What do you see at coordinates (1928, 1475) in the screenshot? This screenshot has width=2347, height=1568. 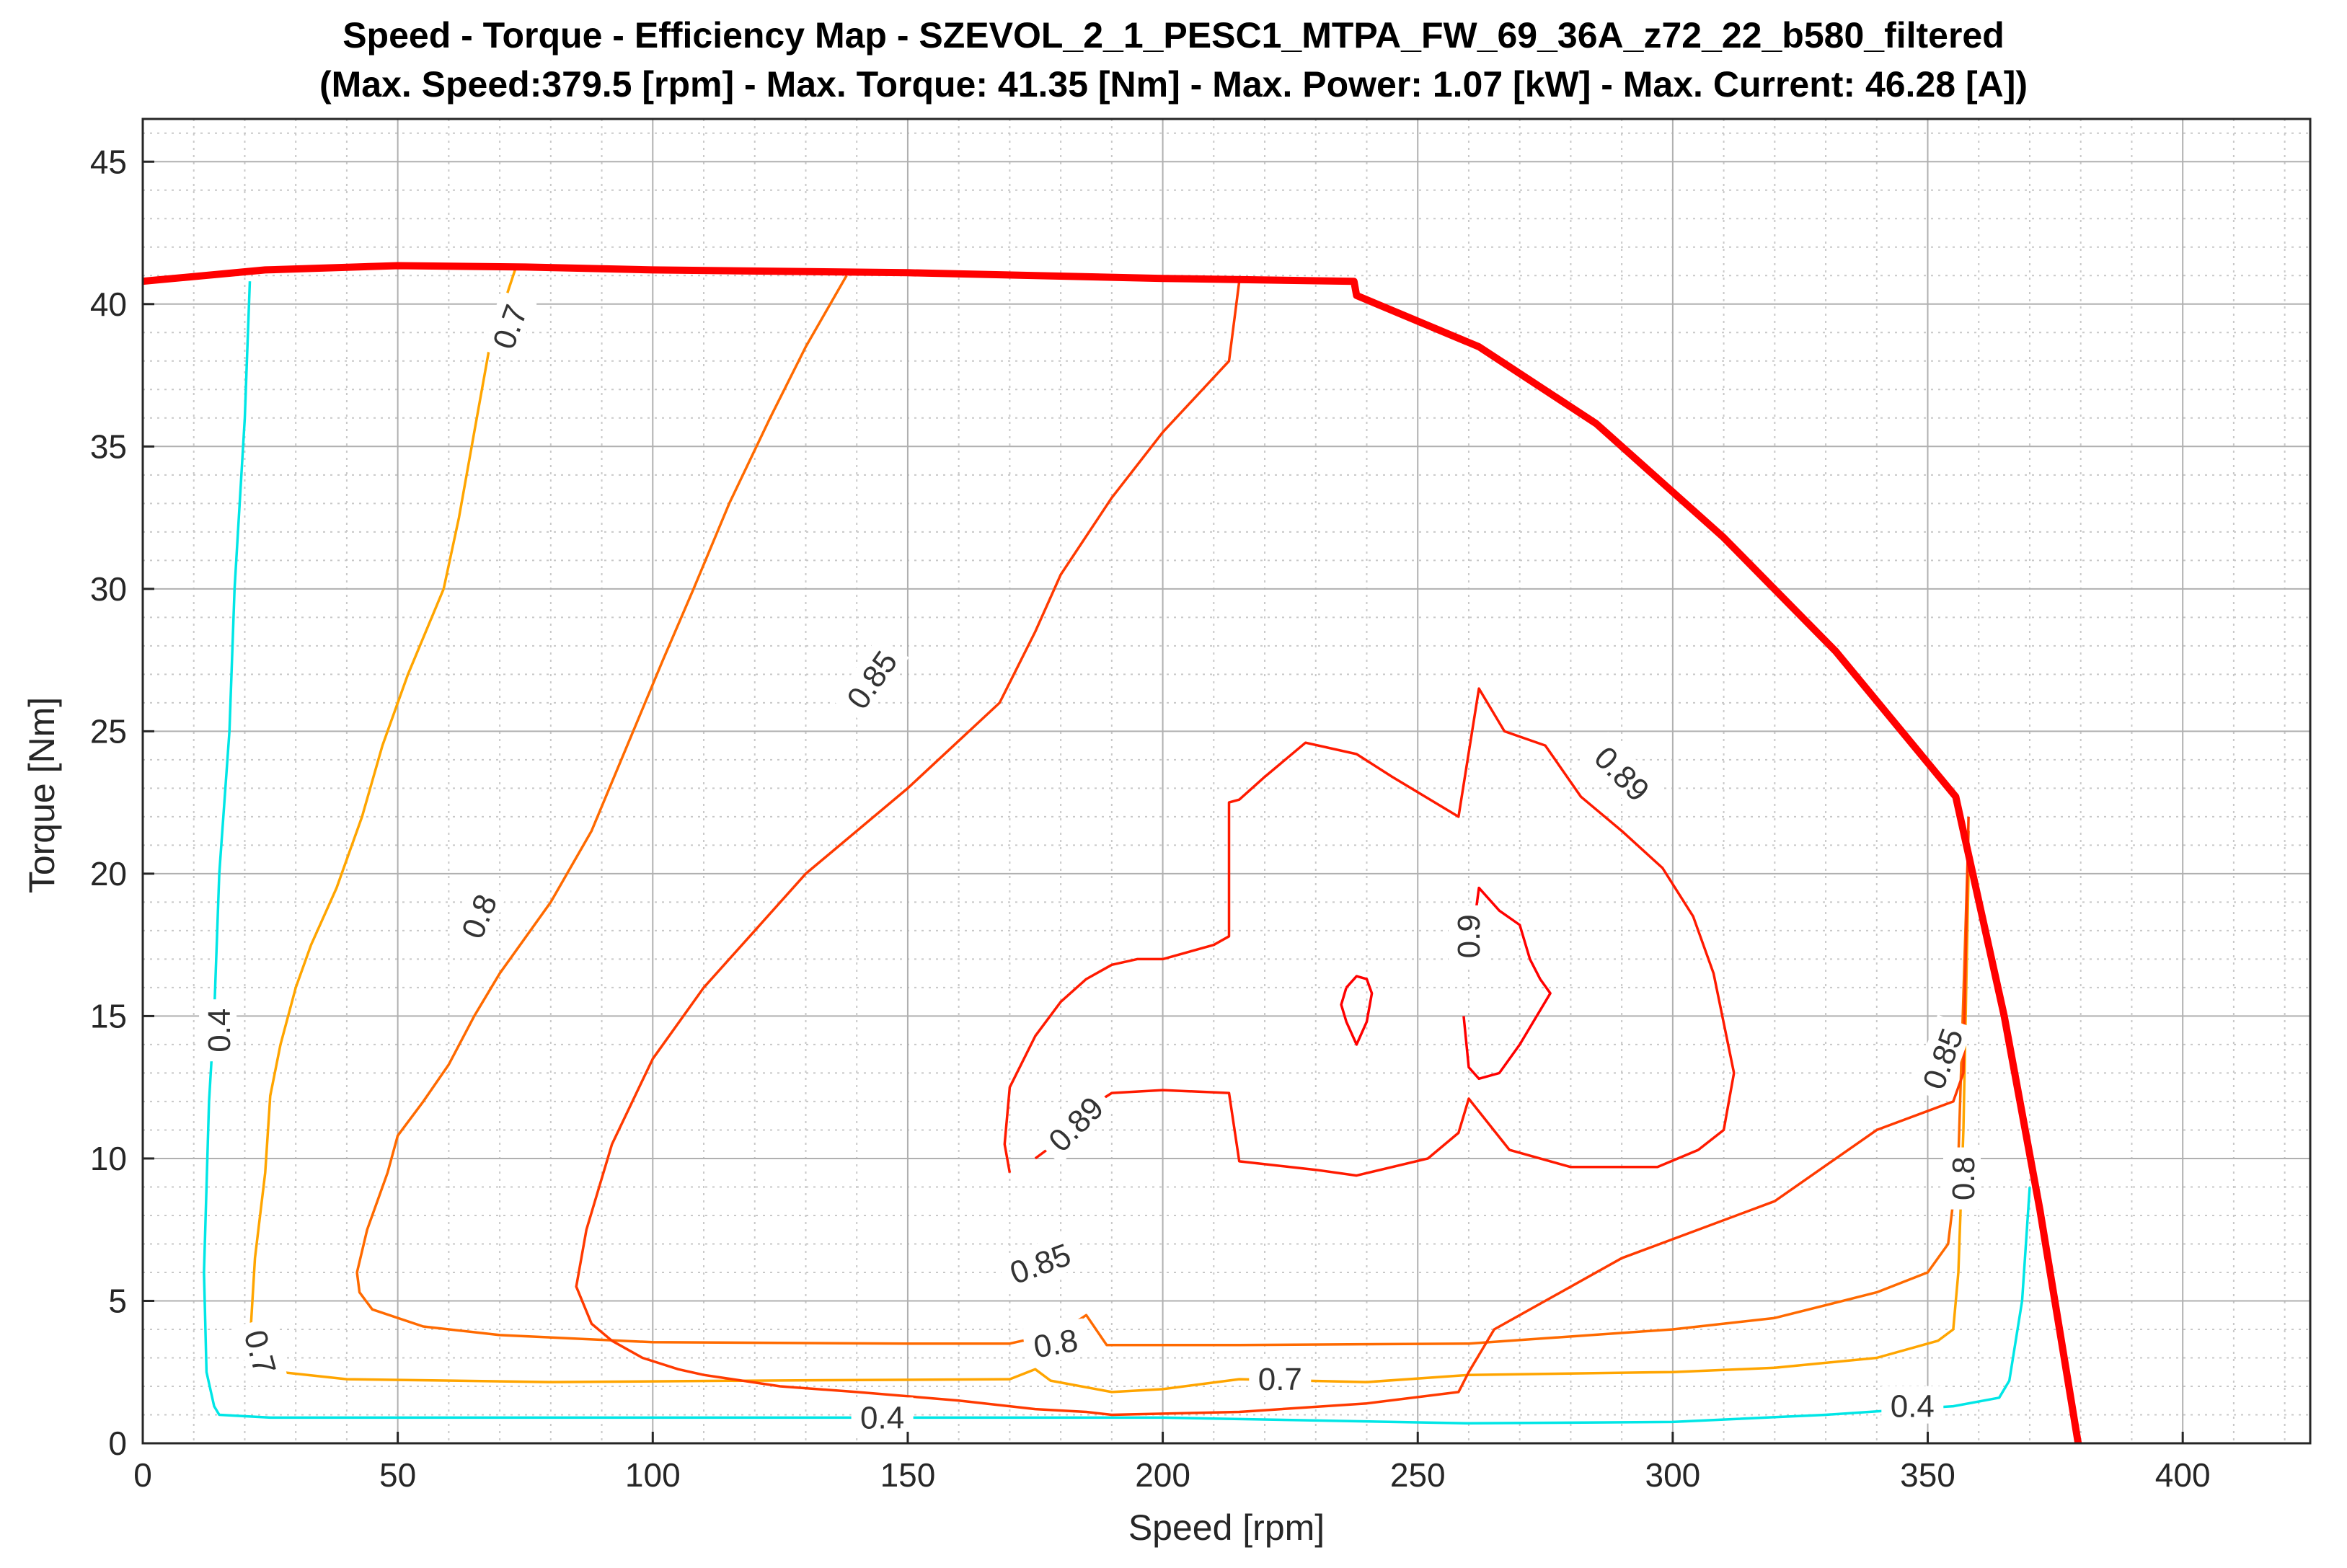 I see `x-tick-label: 350` at bounding box center [1928, 1475].